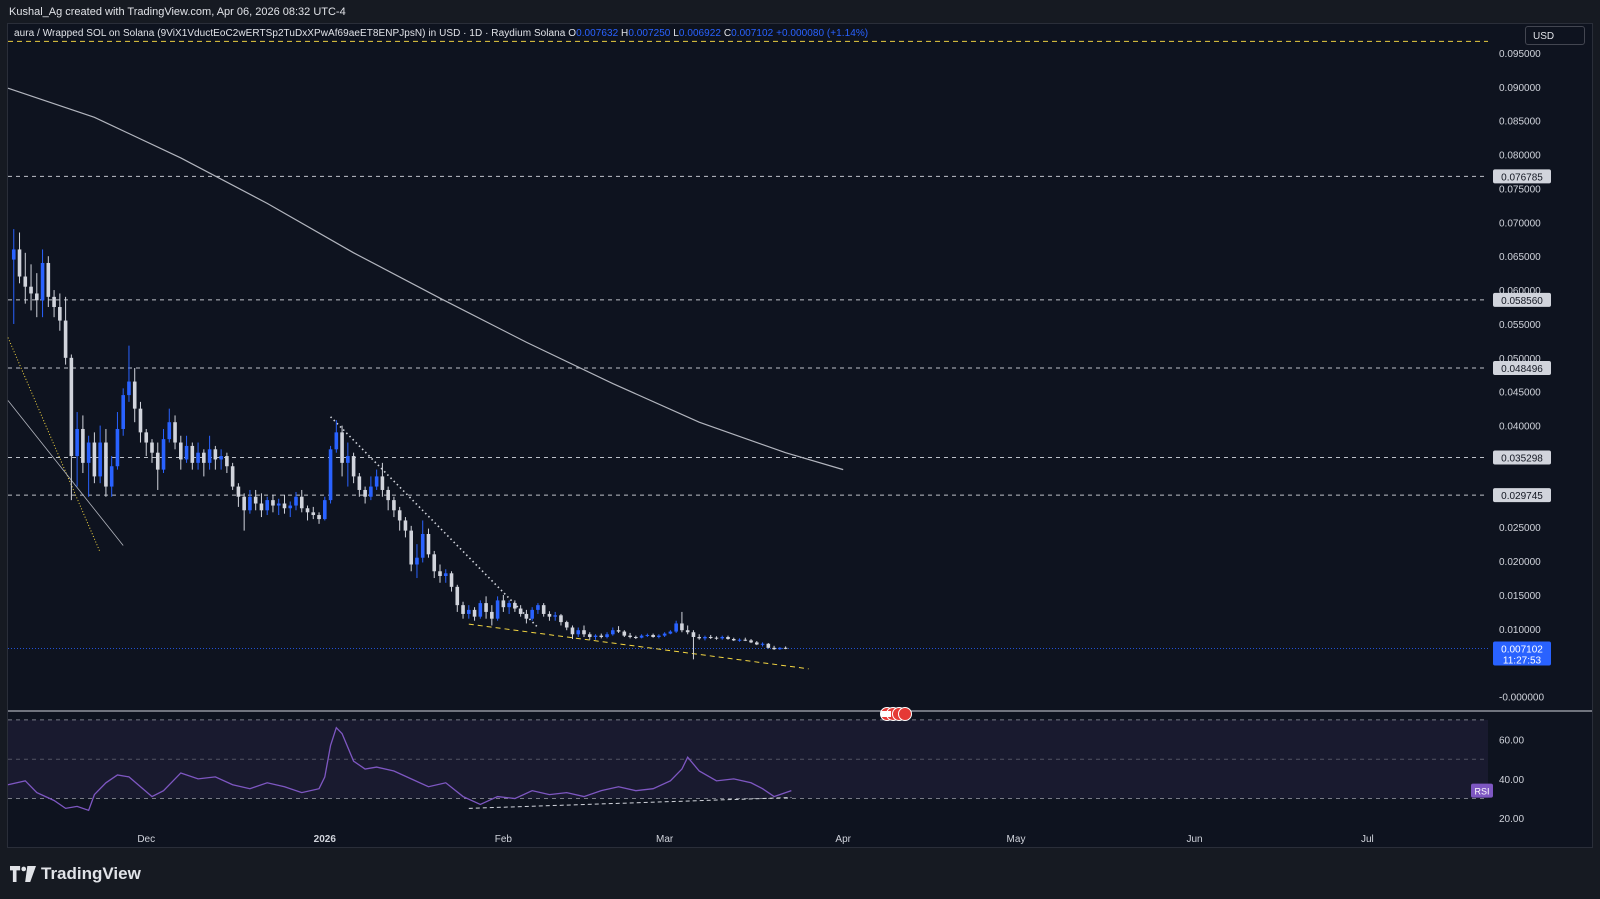  Describe the element at coordinates (1511, 819) in the screenshot. I see `rsi-tick-label: 20.00` at that location.